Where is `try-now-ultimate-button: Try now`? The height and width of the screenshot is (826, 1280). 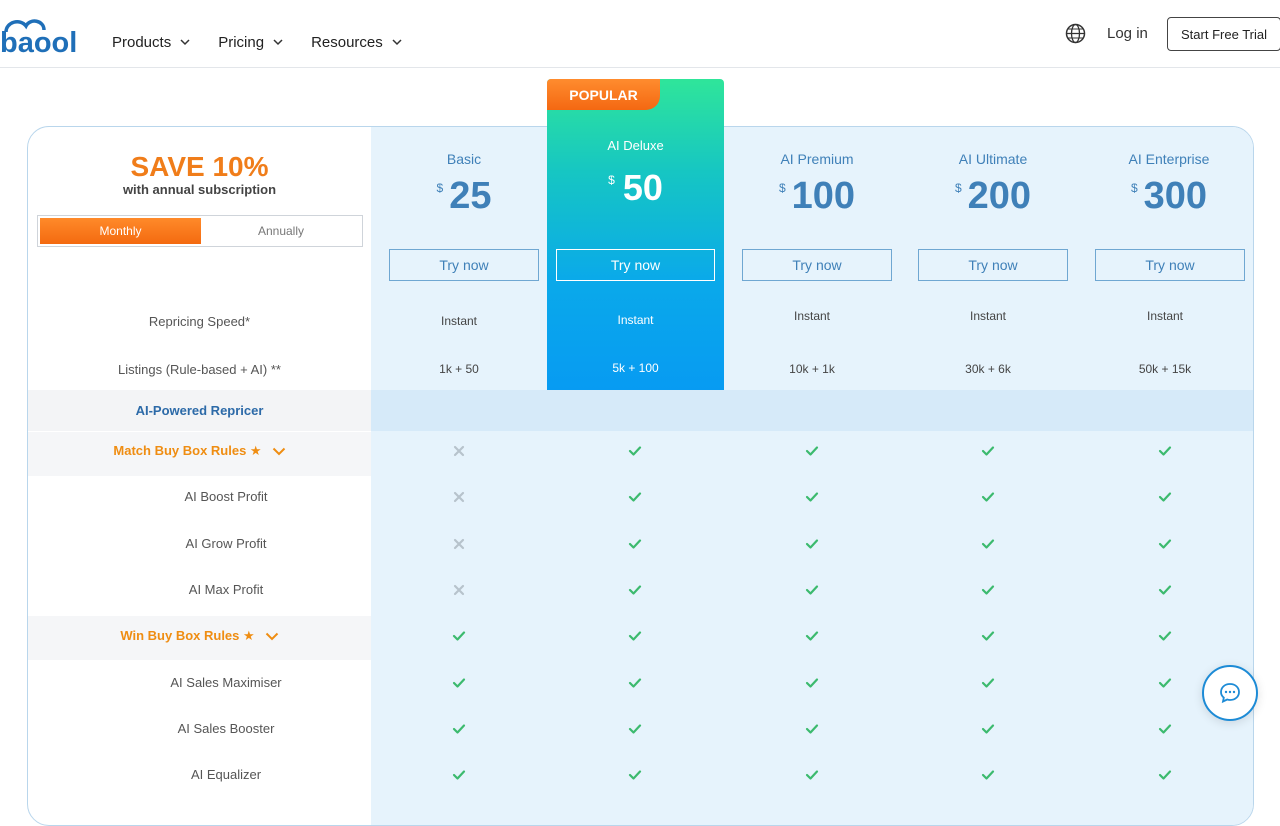
try-now-ultimate-button: Try now is located at coordinates (993, 265).